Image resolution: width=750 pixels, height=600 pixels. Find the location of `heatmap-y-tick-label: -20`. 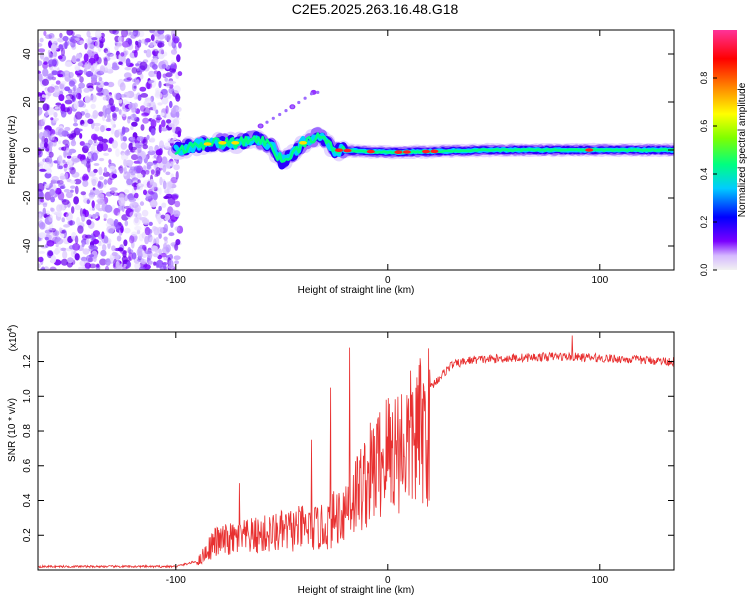

heatmap-y-tick-label: -20 is located at coordinates (27, 197).